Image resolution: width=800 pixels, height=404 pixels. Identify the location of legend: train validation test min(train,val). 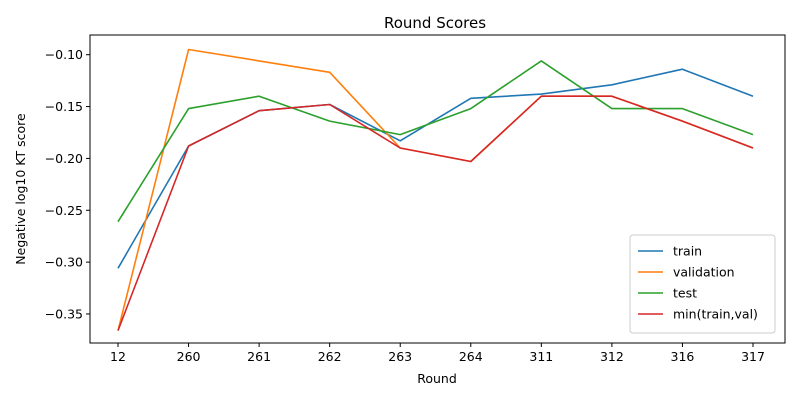
(702, 284).